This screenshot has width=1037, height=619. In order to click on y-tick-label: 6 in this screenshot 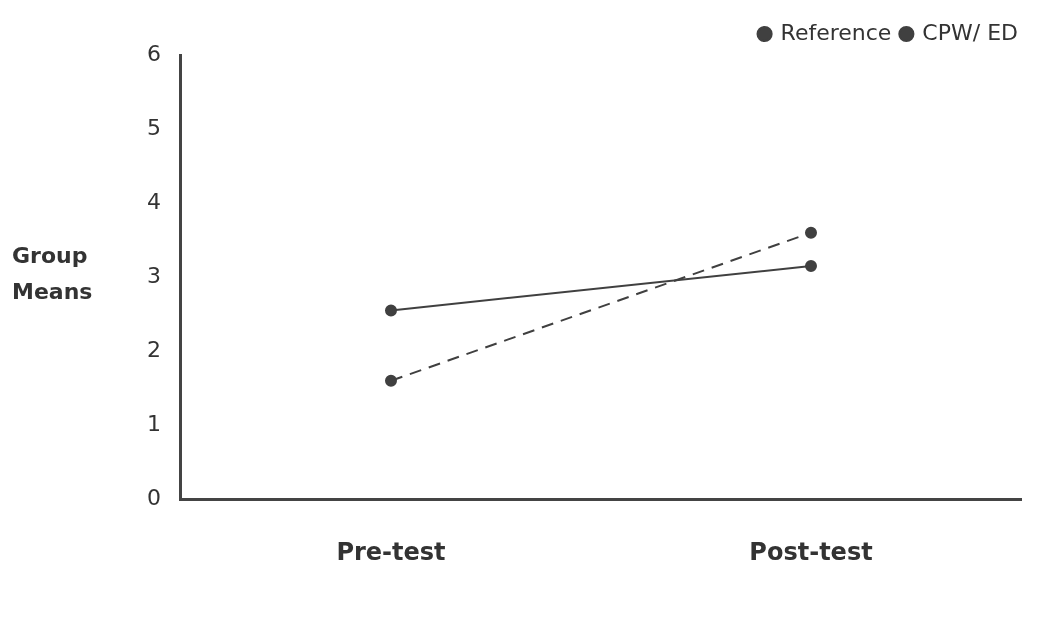, I will do `click(154, 53)`.